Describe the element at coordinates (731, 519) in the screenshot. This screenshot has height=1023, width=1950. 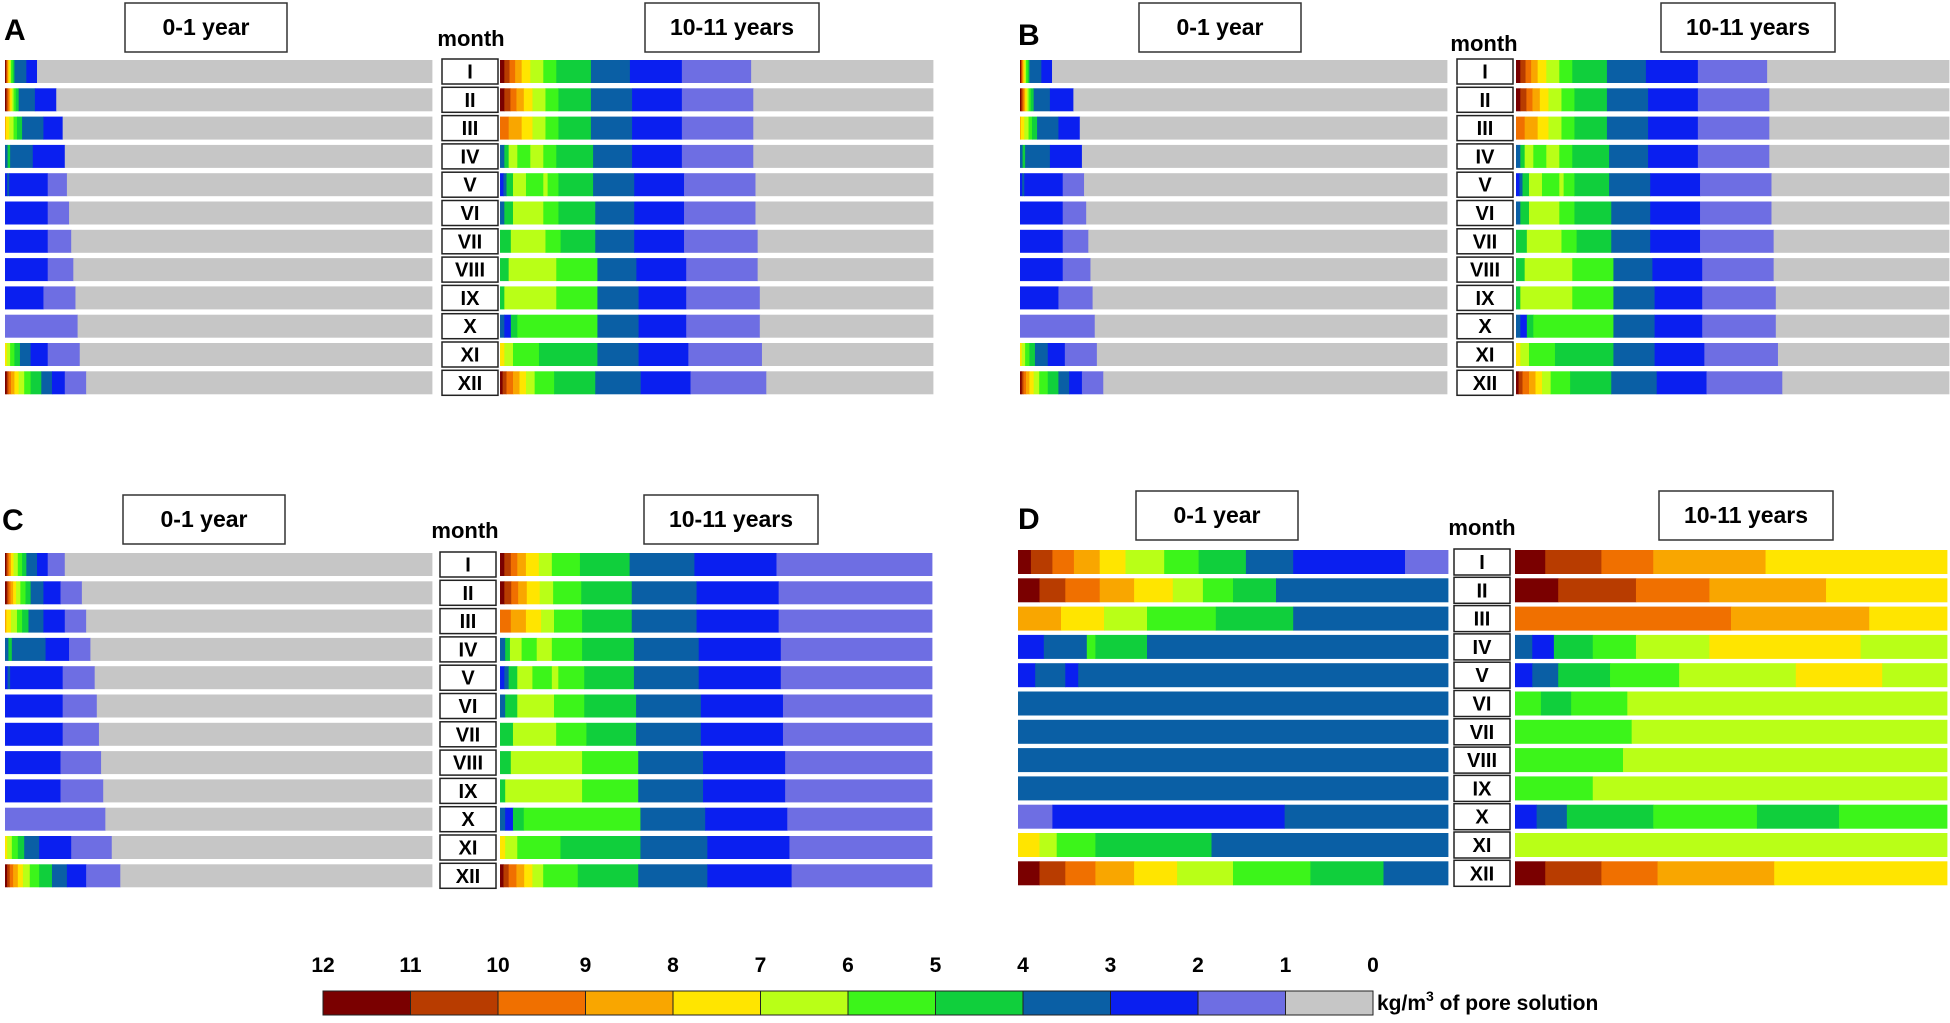
I see `header-right-label: 10-11 years` at that location.